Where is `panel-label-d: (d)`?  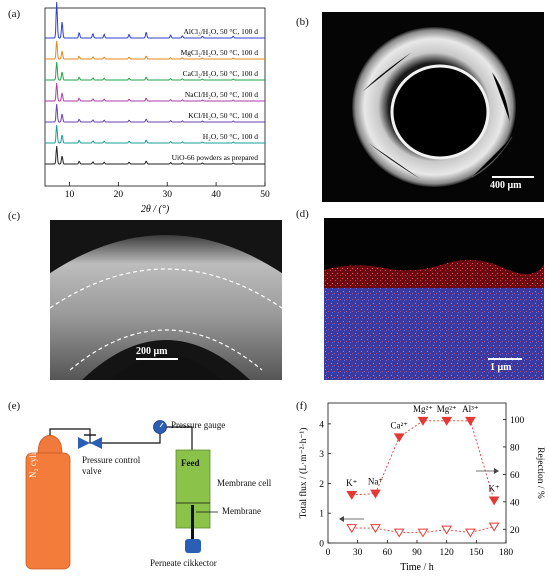 panel-label-d: (d) is located at coordinates (302, 214).